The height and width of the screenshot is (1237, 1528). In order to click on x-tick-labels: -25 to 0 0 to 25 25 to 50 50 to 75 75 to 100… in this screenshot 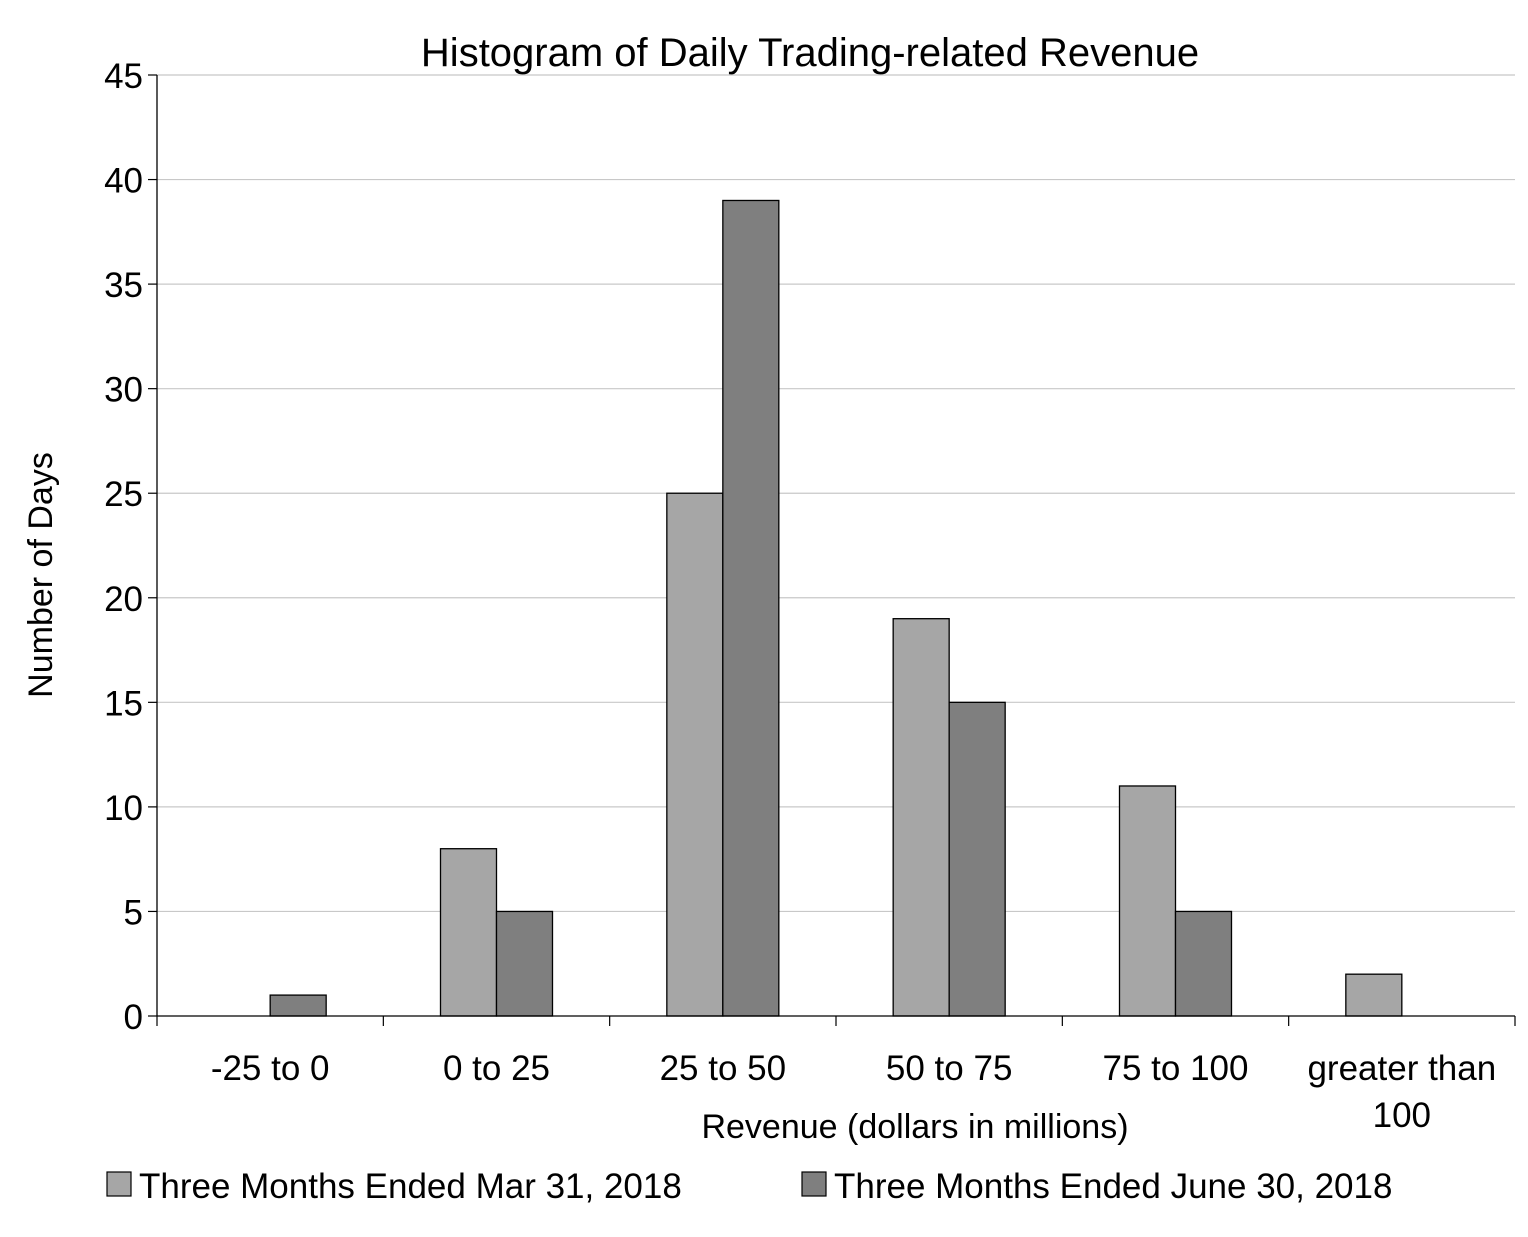, I will do `click(853, 1092)`.